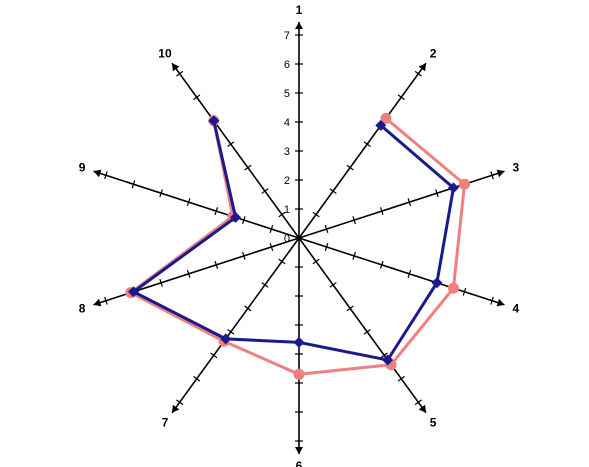  I want to click on category-label: 8, so click(82, 308).